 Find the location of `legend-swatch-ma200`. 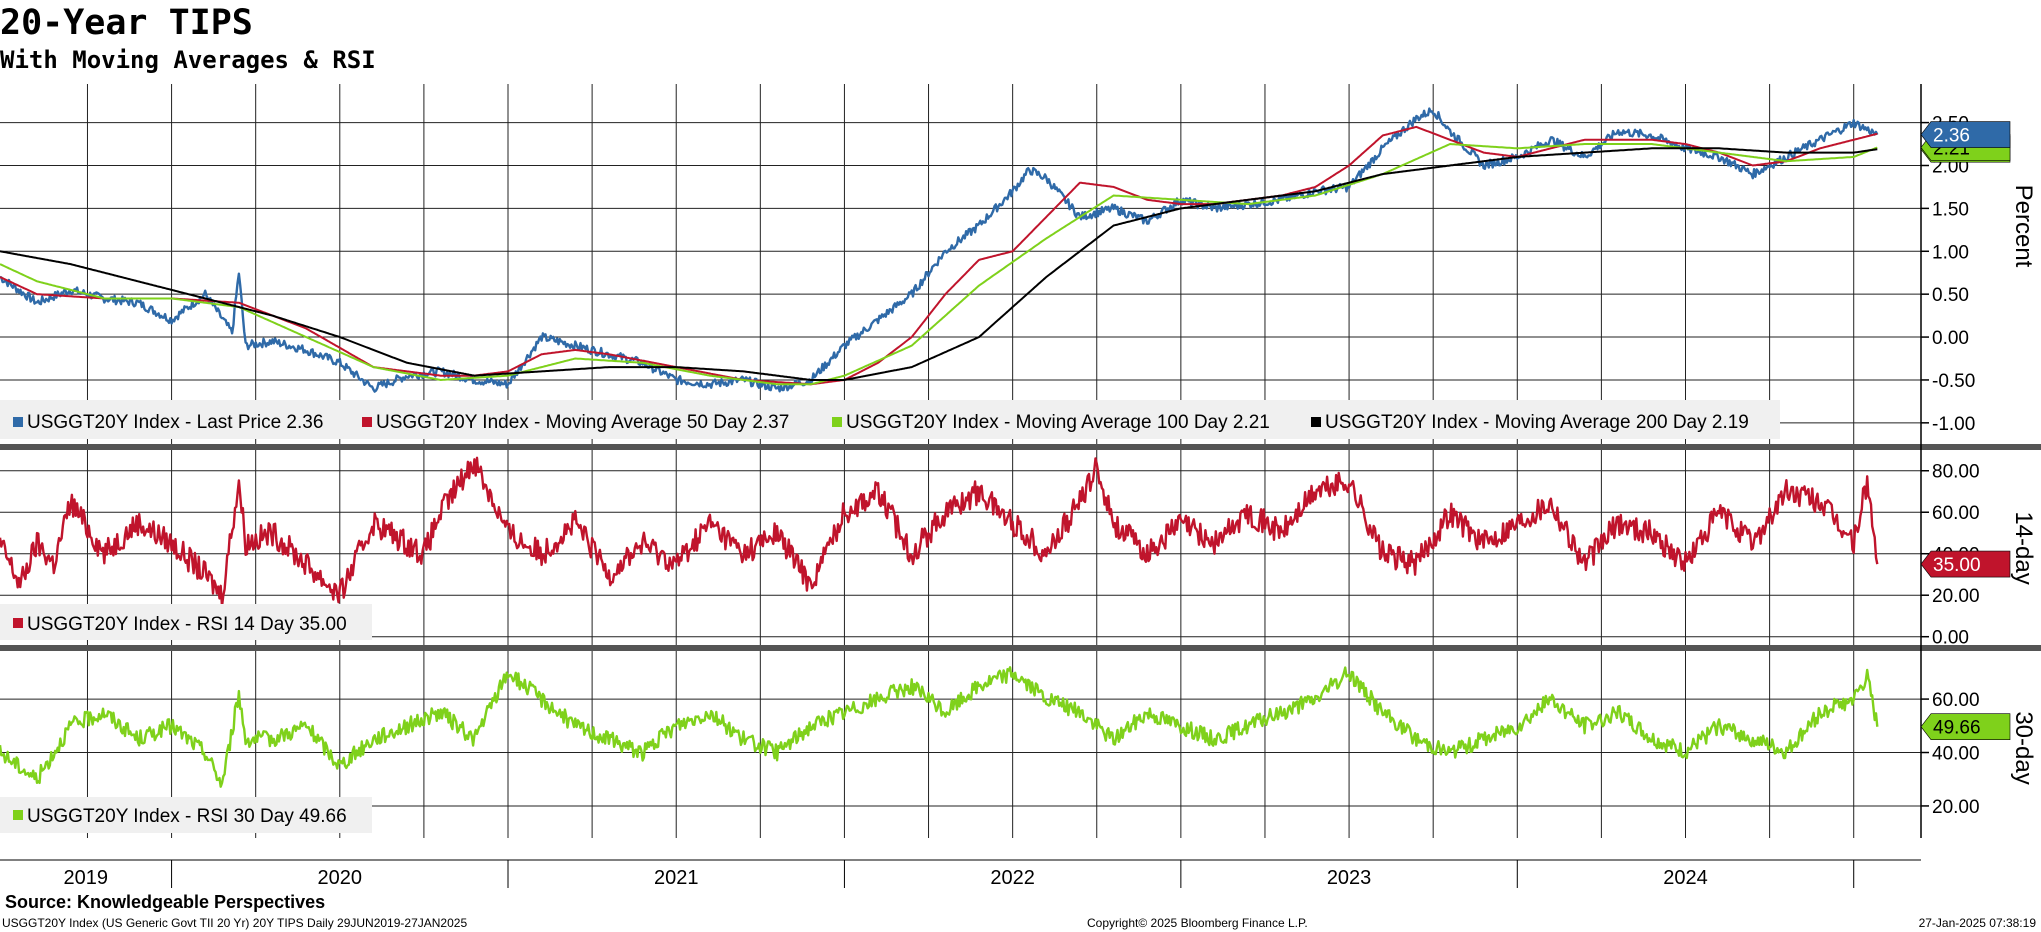

legend-swatch-ma200 is located at coordinates (1316, 422).